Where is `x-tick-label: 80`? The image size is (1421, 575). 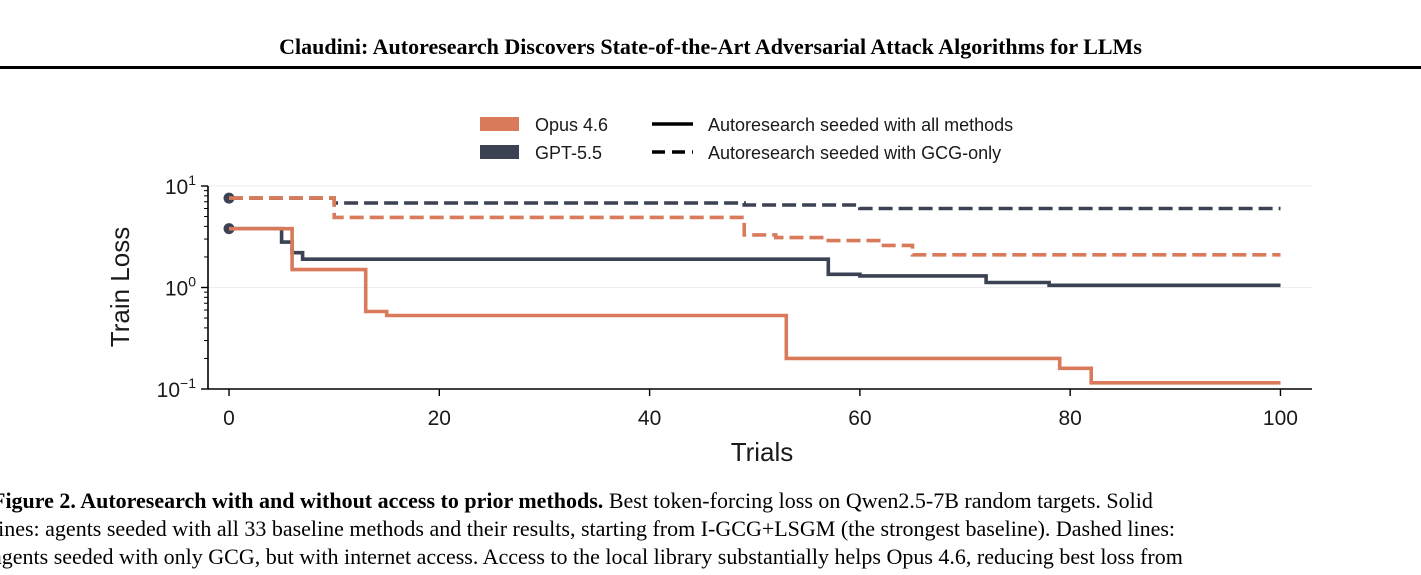 x-tick-label: 80 is located at coordinates (1069, 418).